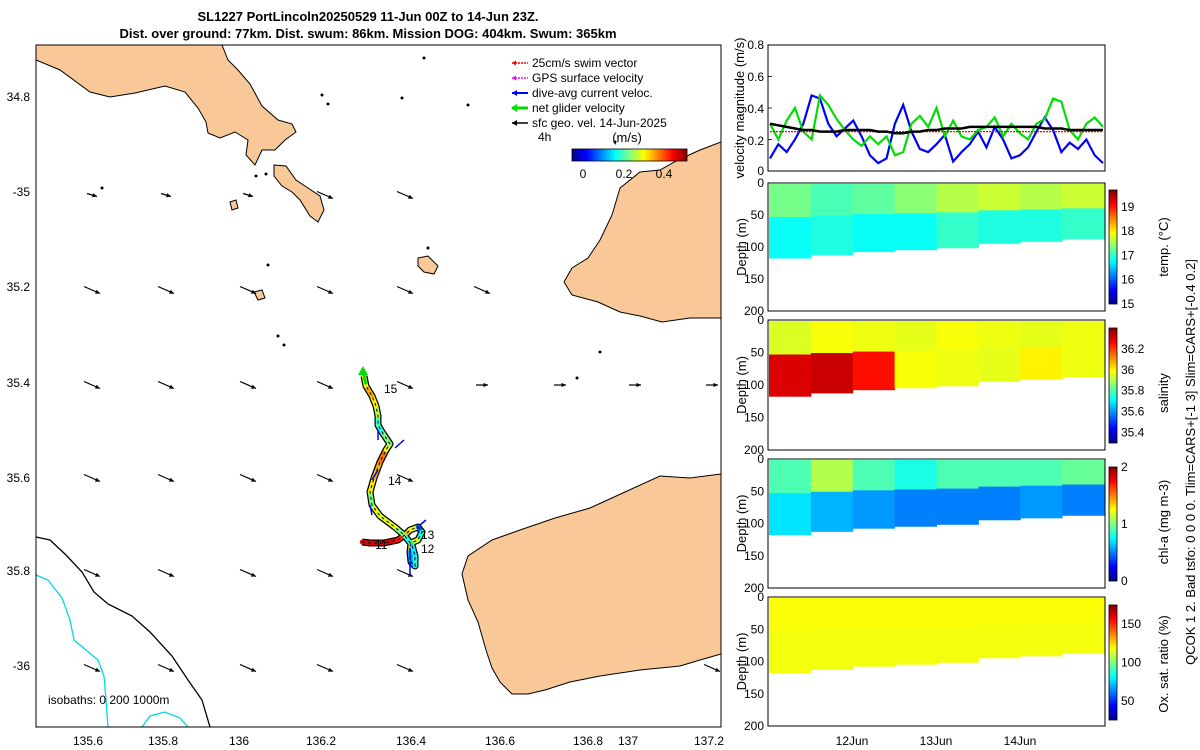 The width and height of the screenshot is (1200, 750). Describe the element at coordinates (72, 650) in the screenshot. I see `isobath-1000m` at that location.